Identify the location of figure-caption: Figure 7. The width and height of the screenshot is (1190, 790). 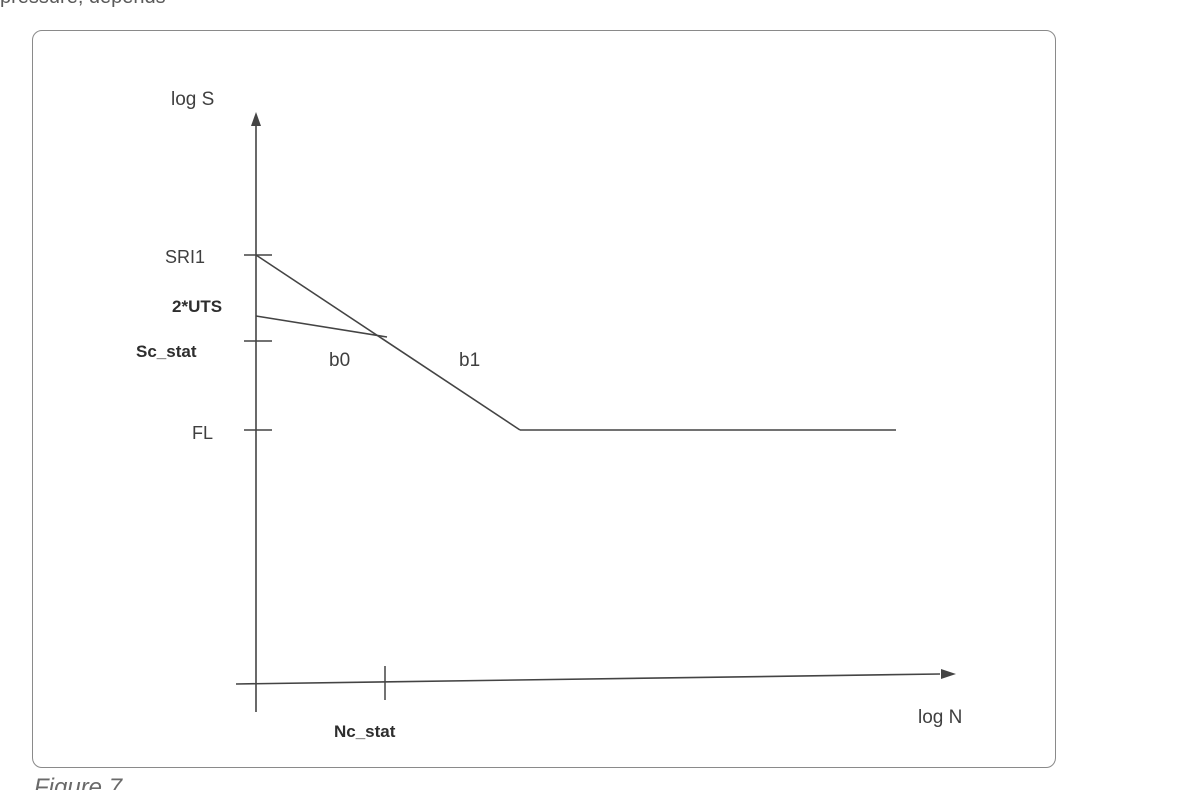
(78, 782).